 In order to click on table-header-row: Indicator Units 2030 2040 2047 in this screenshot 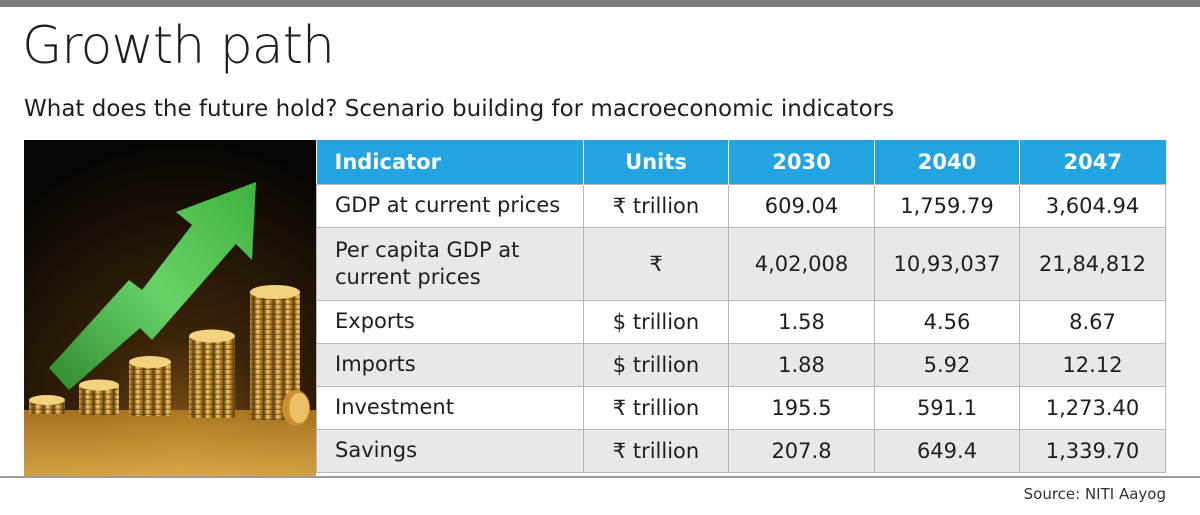, I will do `click(741, 162)`.